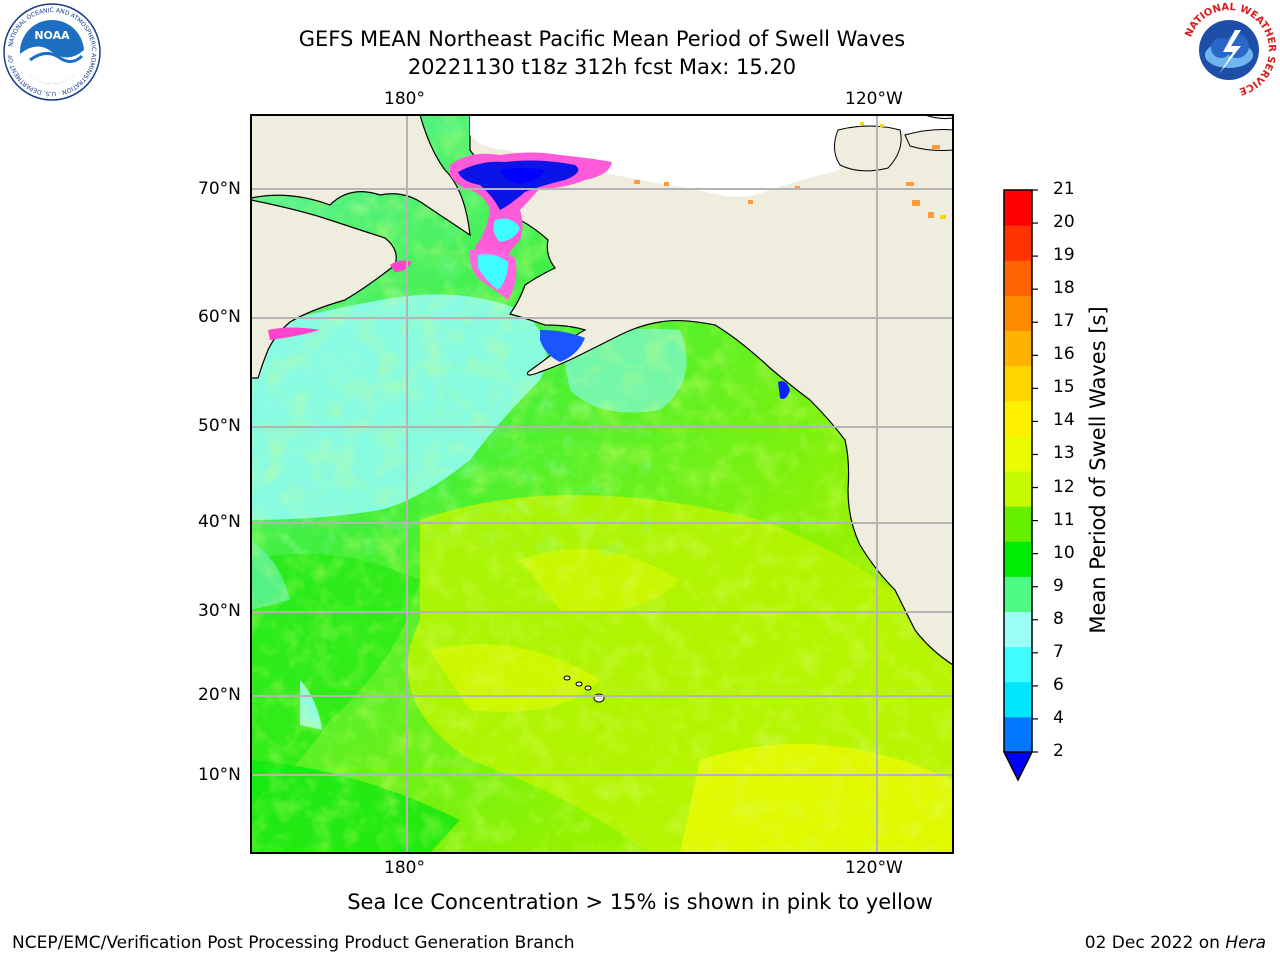 Image resolution: width=1280 pixels, height=960 pixels. What do you see at coordinates (1058, 717) in the screenshot?
I see `colorbar-tick-label: 4` at bounding box center [1058, 717].